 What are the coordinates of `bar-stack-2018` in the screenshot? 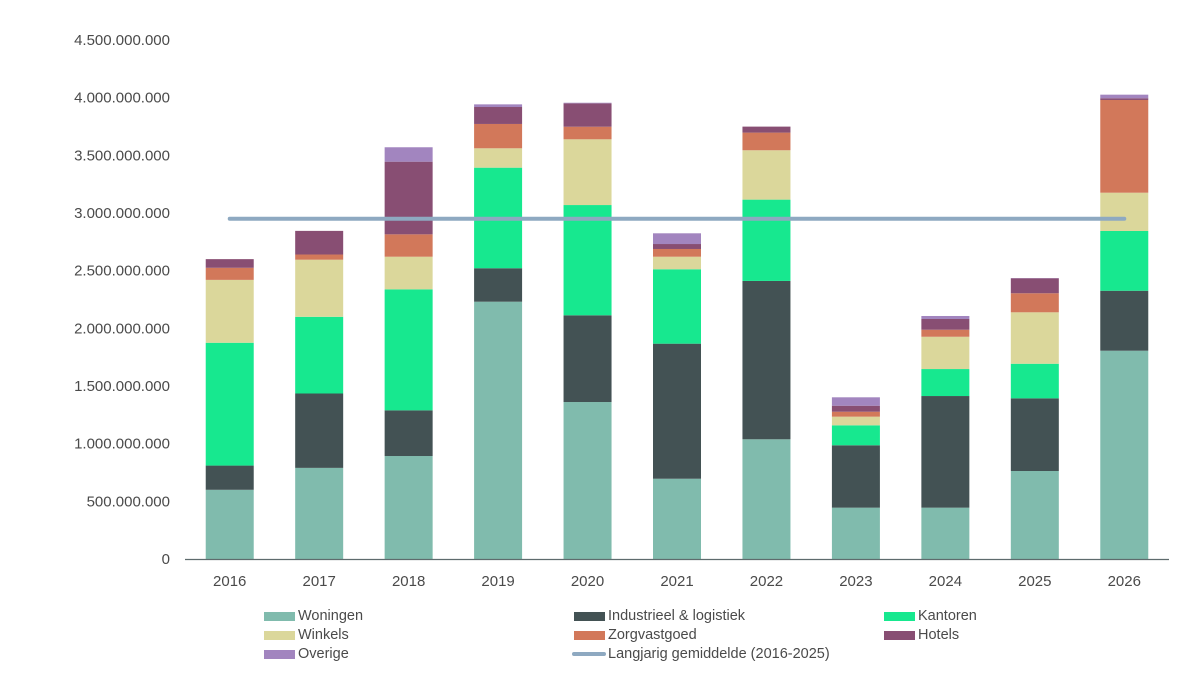 It's located at (408, 353).